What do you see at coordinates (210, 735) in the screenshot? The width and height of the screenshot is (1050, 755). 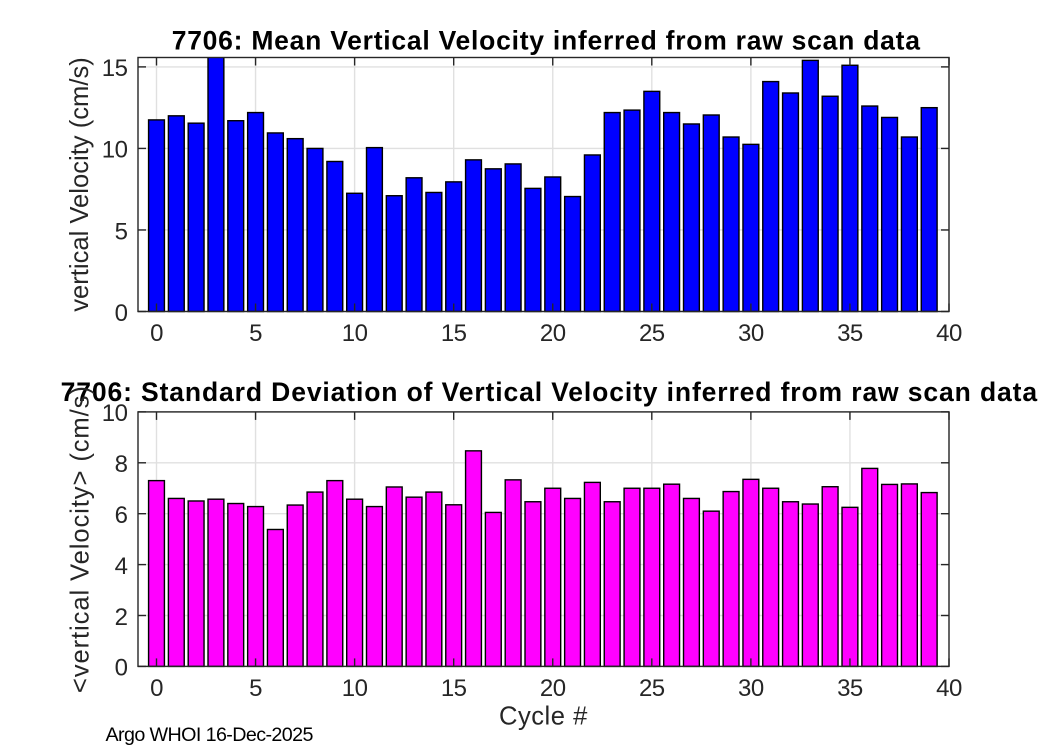 I see `svg-text: Argo WHOI 16-Dec-2025` at bounding box center [210, 735].